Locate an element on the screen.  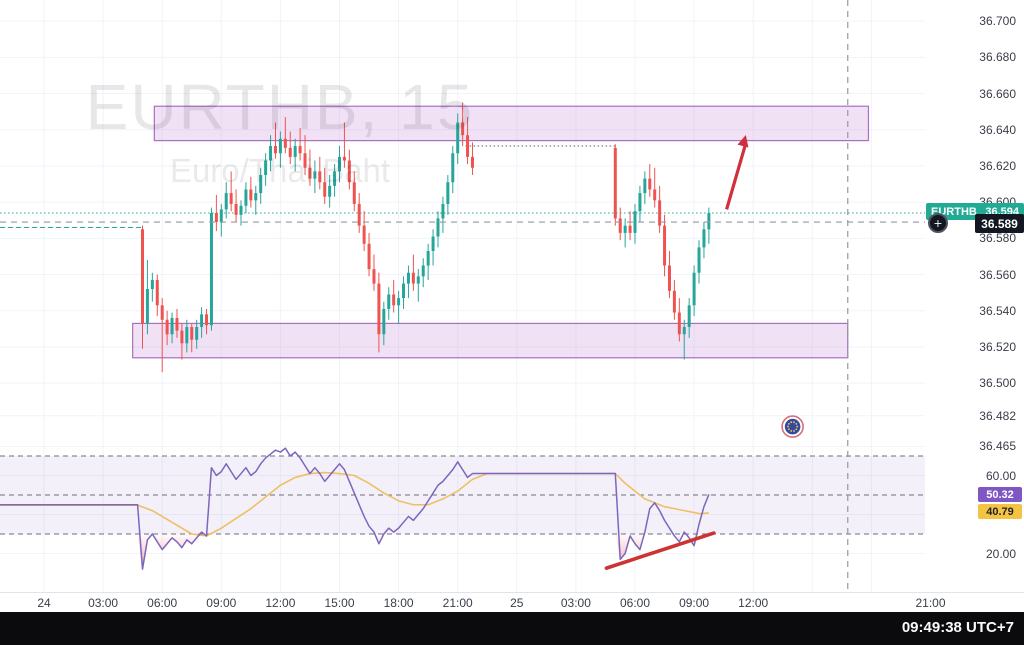
rsi-trendline is located at coordinates (660, 550).